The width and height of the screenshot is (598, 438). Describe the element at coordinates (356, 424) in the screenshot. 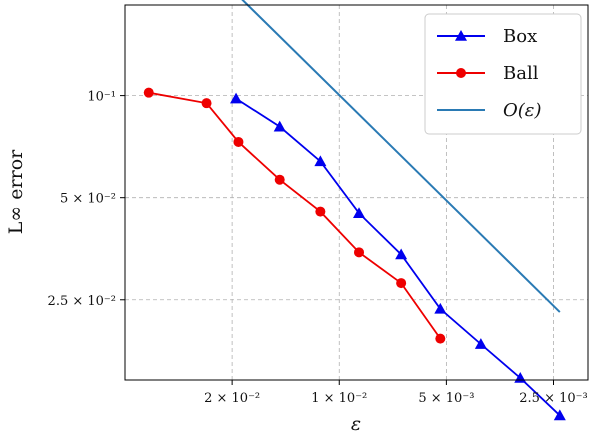

I see `x-axis-label: ε` at that location.